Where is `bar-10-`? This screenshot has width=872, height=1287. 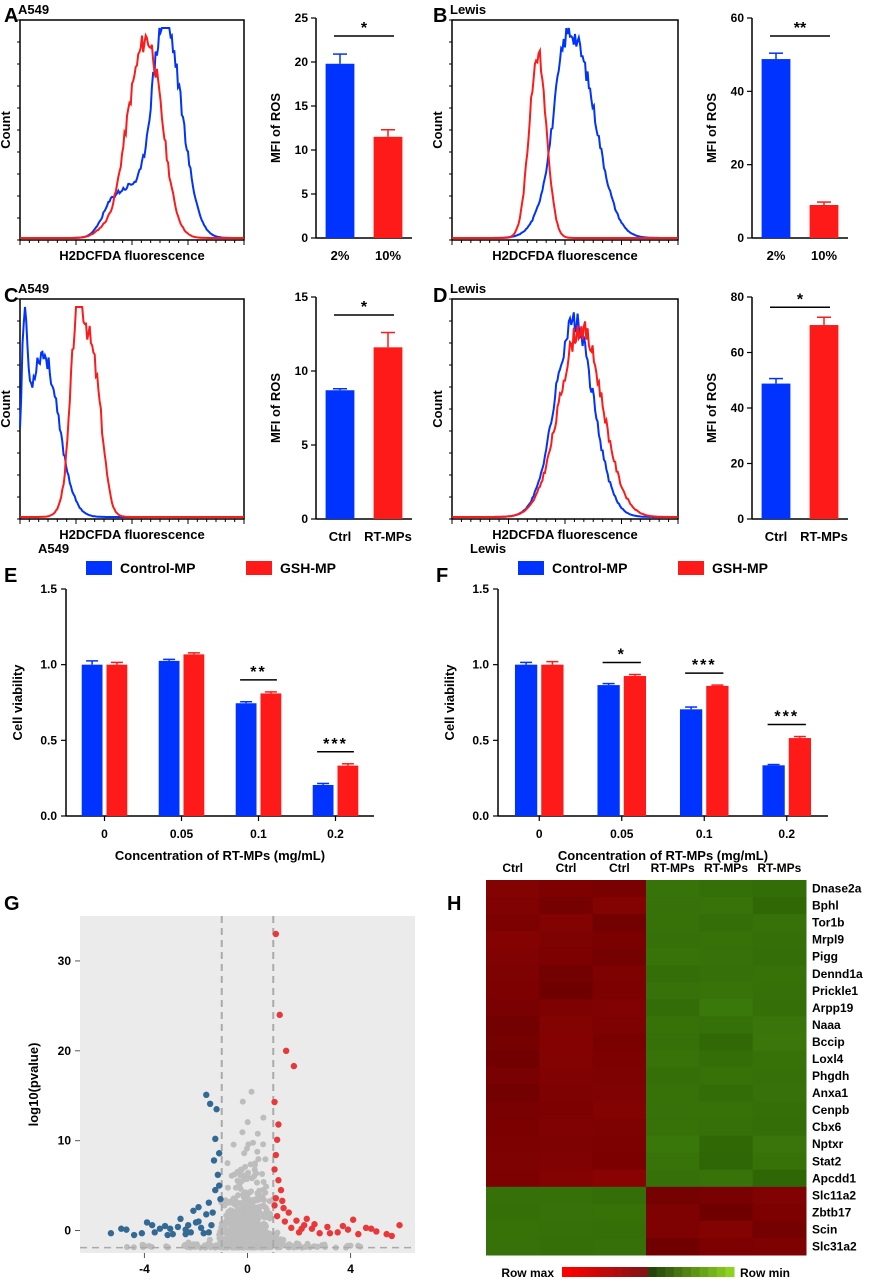 bar-10- is located at coordinates (388, 187).